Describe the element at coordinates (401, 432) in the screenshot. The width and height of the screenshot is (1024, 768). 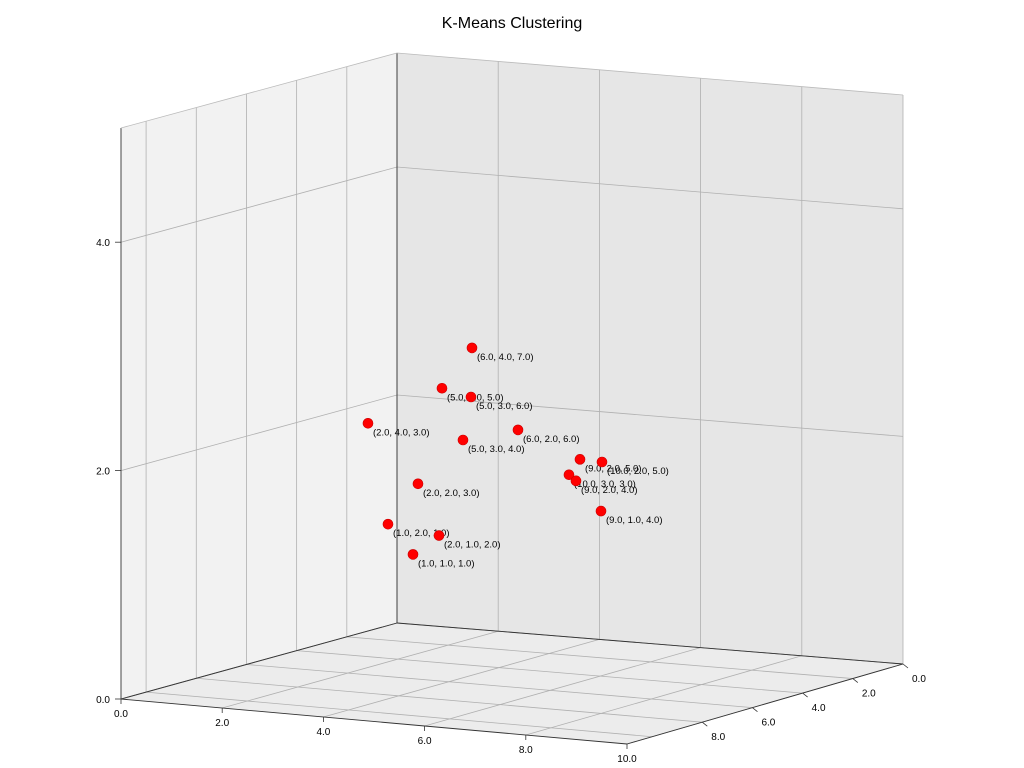
I see `data-point-label: (2.0, 4.0, 3.0)` at that location.